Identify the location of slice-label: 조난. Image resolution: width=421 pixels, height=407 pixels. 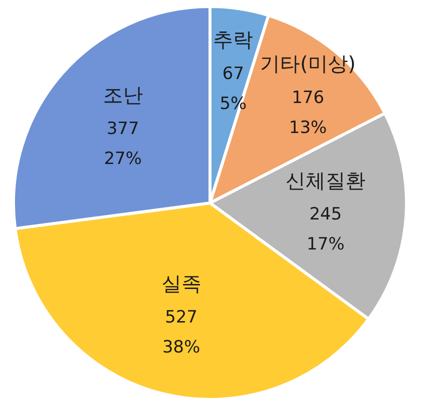
(122, 94).